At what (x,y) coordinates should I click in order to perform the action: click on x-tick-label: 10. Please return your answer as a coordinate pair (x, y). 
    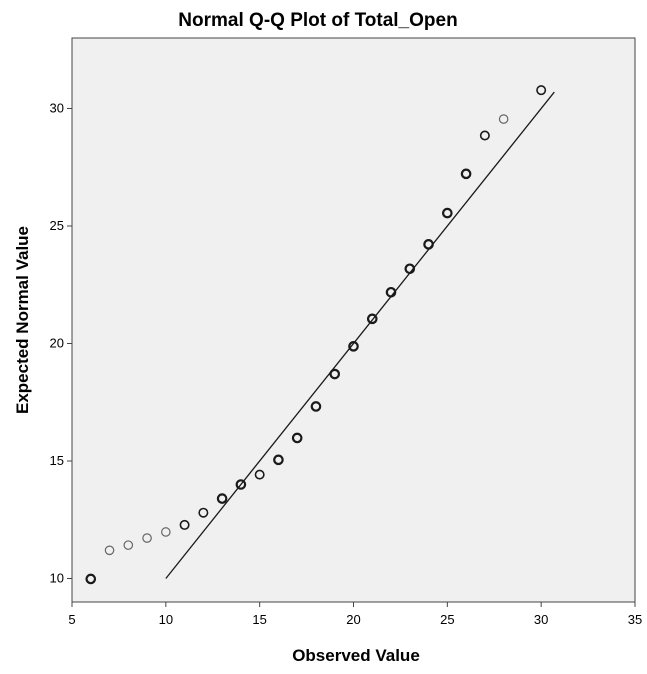
    Looking at the image, I should click on (166, 619).